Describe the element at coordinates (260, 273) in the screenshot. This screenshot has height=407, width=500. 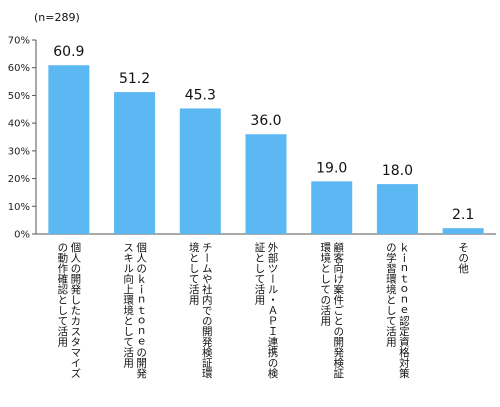
I see `category-label-line: 証として活用` at that location.